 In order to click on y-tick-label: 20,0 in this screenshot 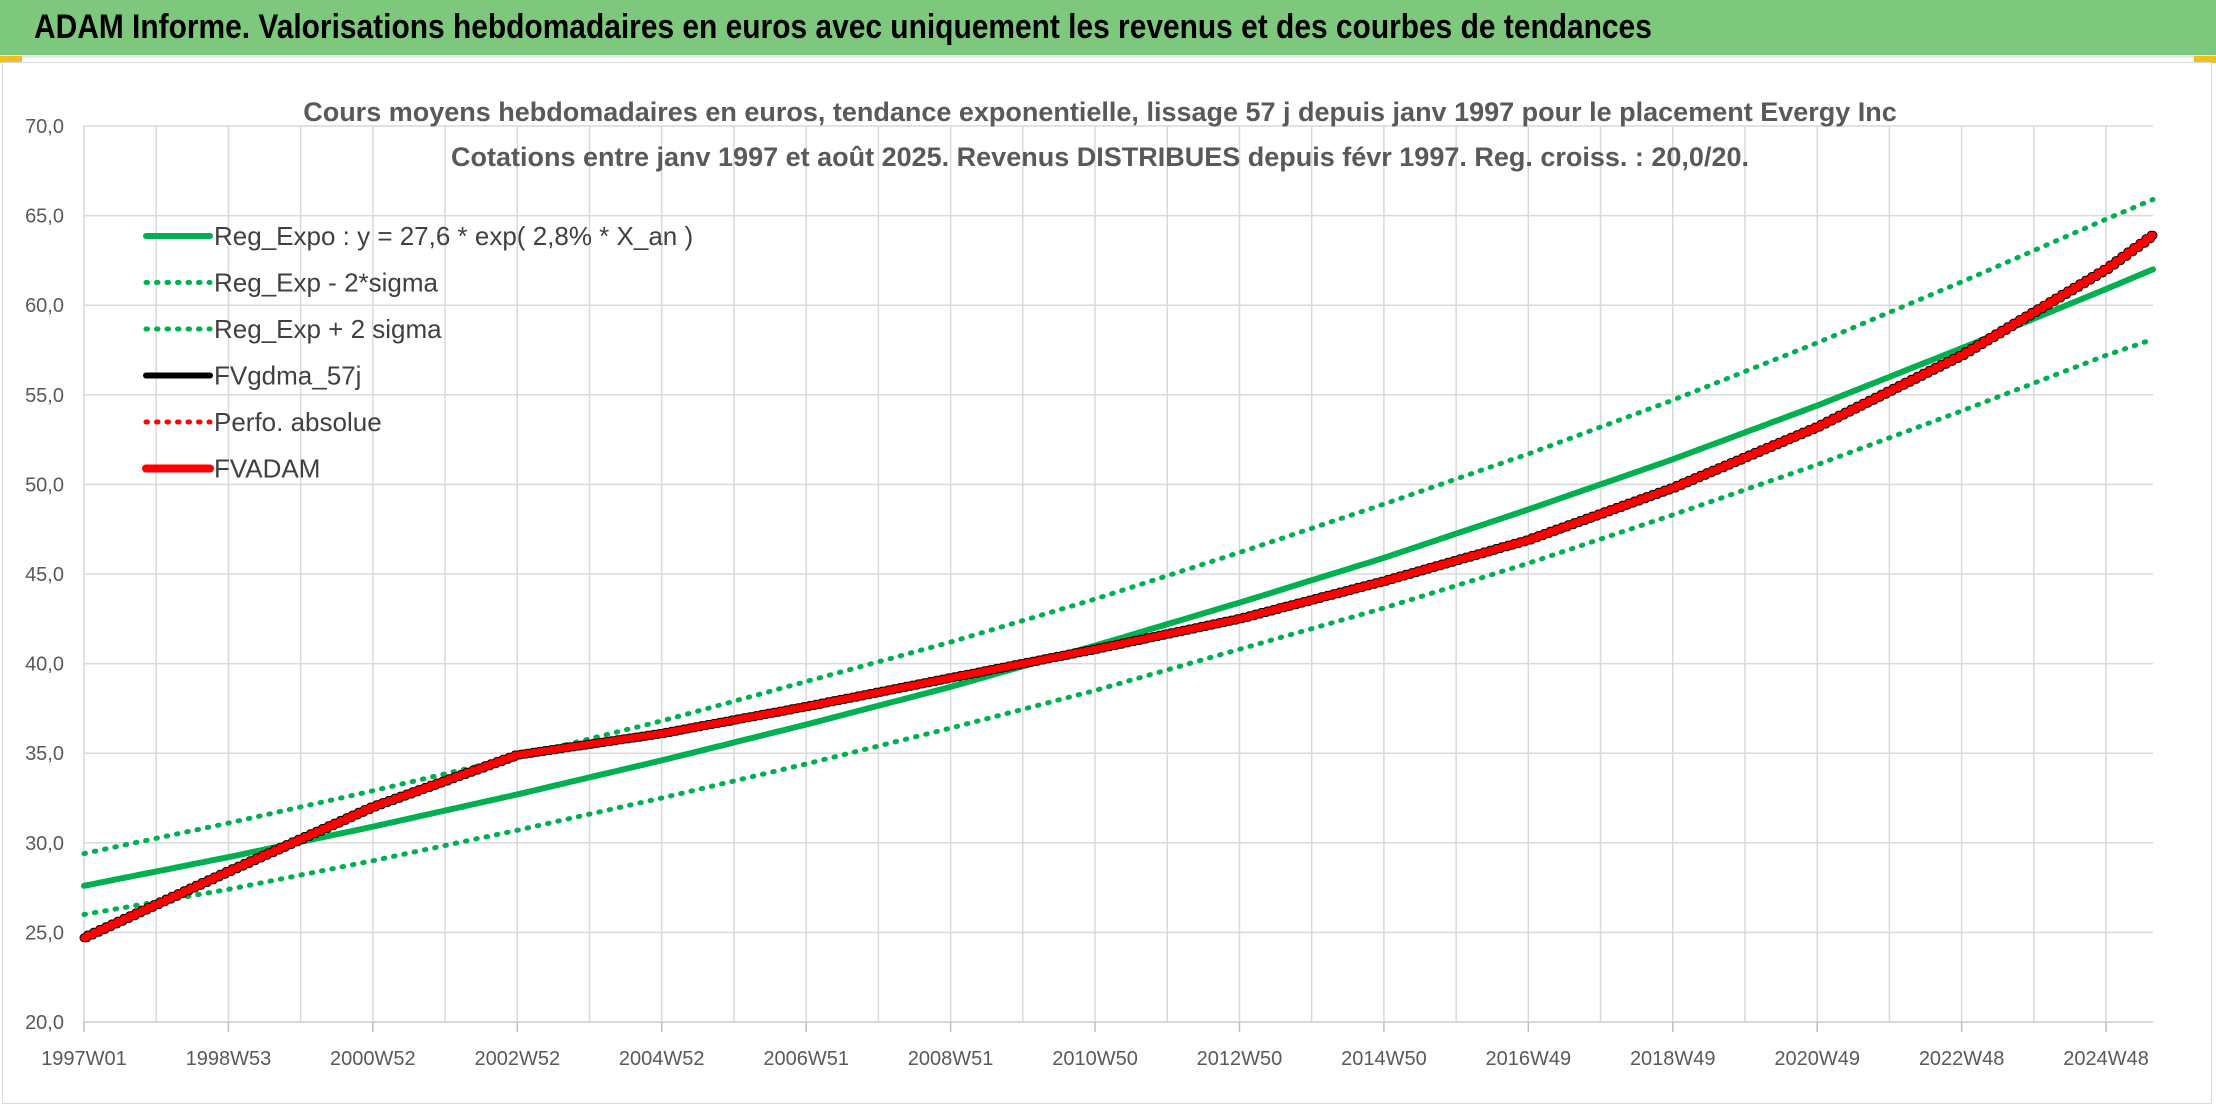, I will do `click(44, 1023)`.